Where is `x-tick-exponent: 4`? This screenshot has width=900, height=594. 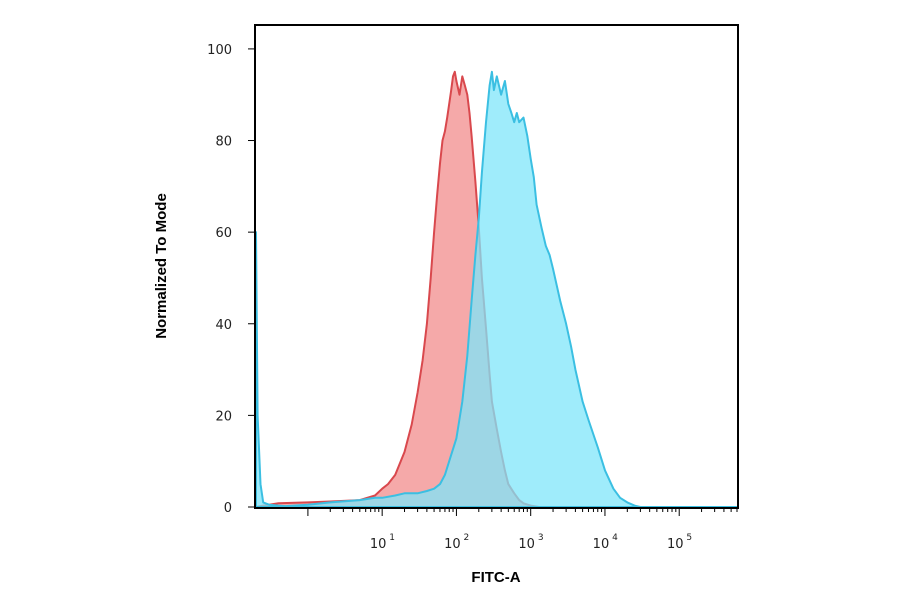
x-tick-exponent: 4 is located at coordinates (615, 538).